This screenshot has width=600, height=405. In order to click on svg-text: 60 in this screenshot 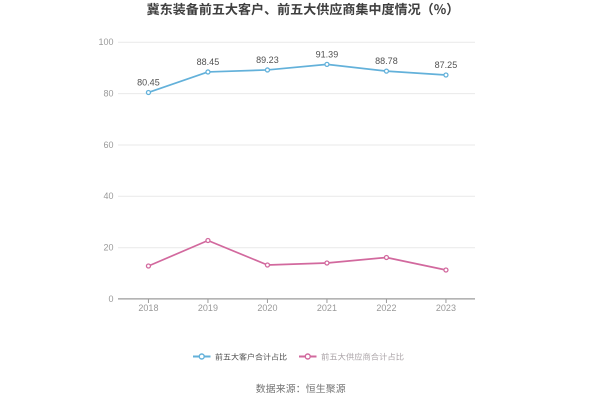, I will do `click(108, 145)`.